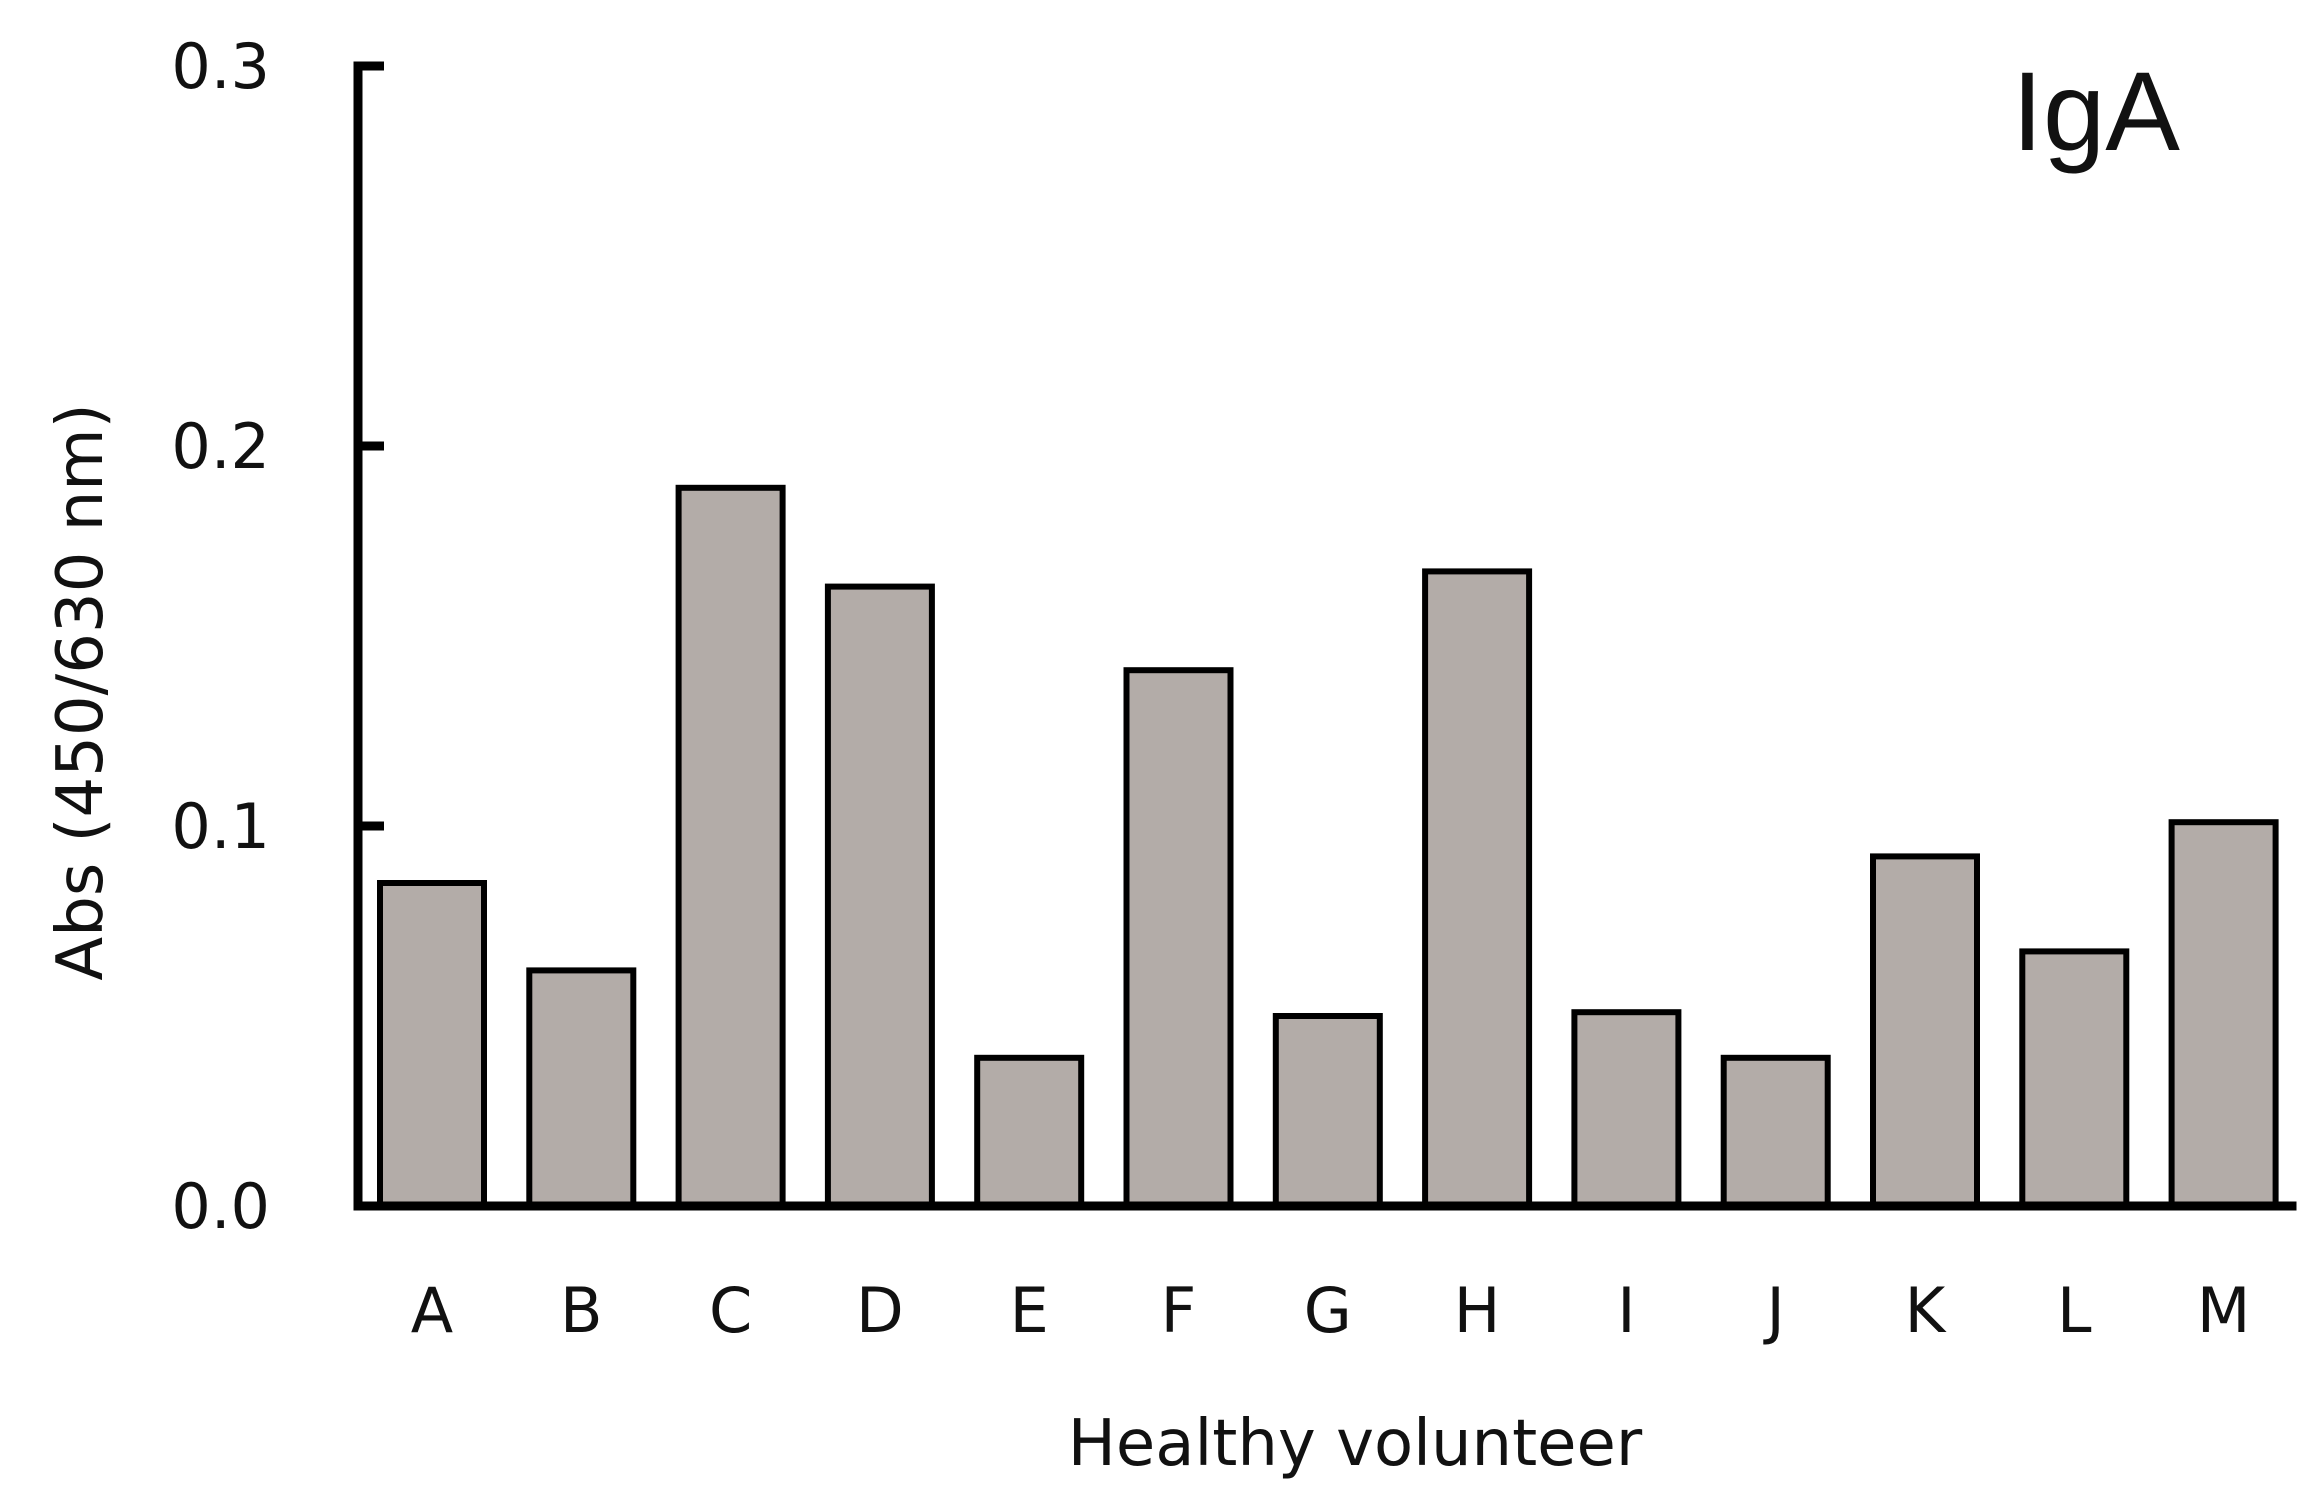  I want to click on bar-D, so click(879, 896).